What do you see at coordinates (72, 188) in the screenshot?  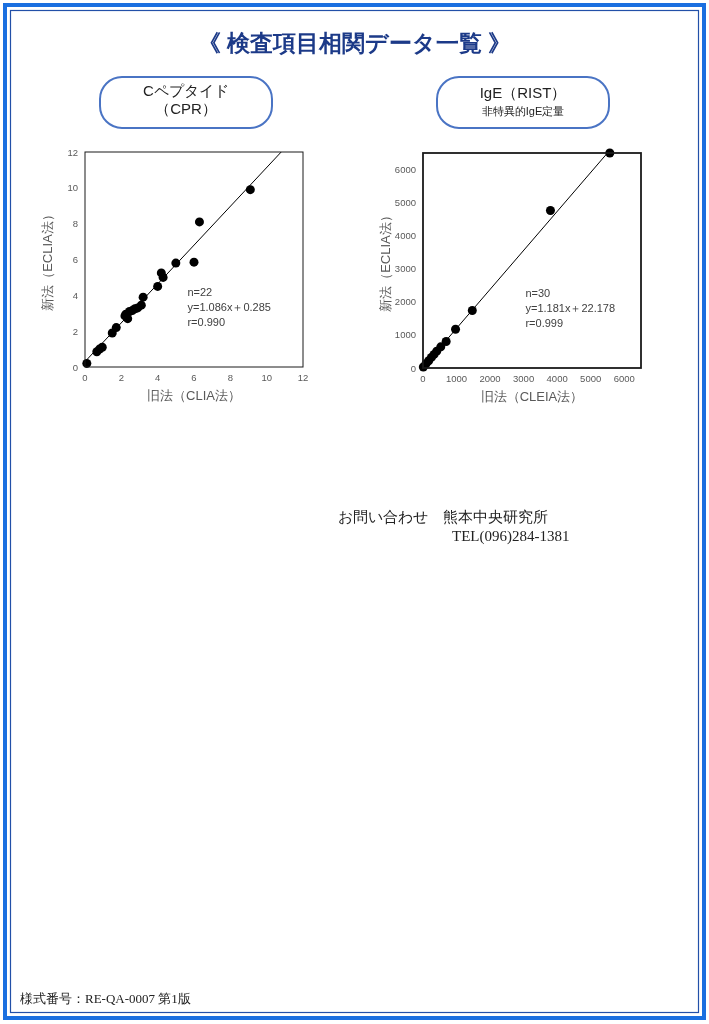 I see `y-tick-label: 10` at bounding box center [72, 188].